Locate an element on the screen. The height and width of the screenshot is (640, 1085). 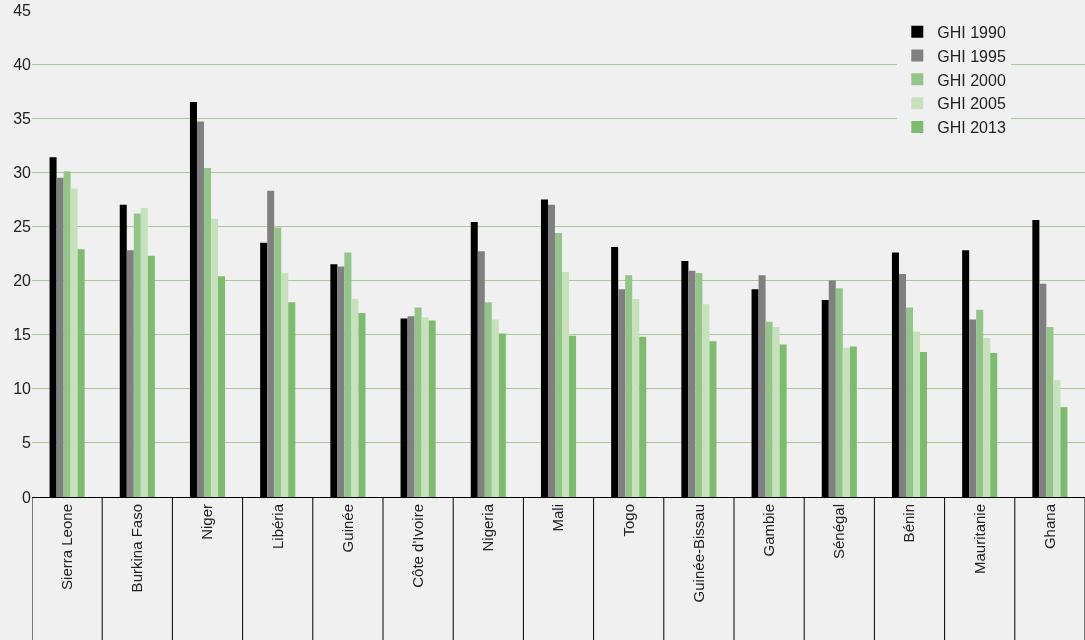
x-tick-label: Guinée-Bissau is located at coordinates (698, 553).